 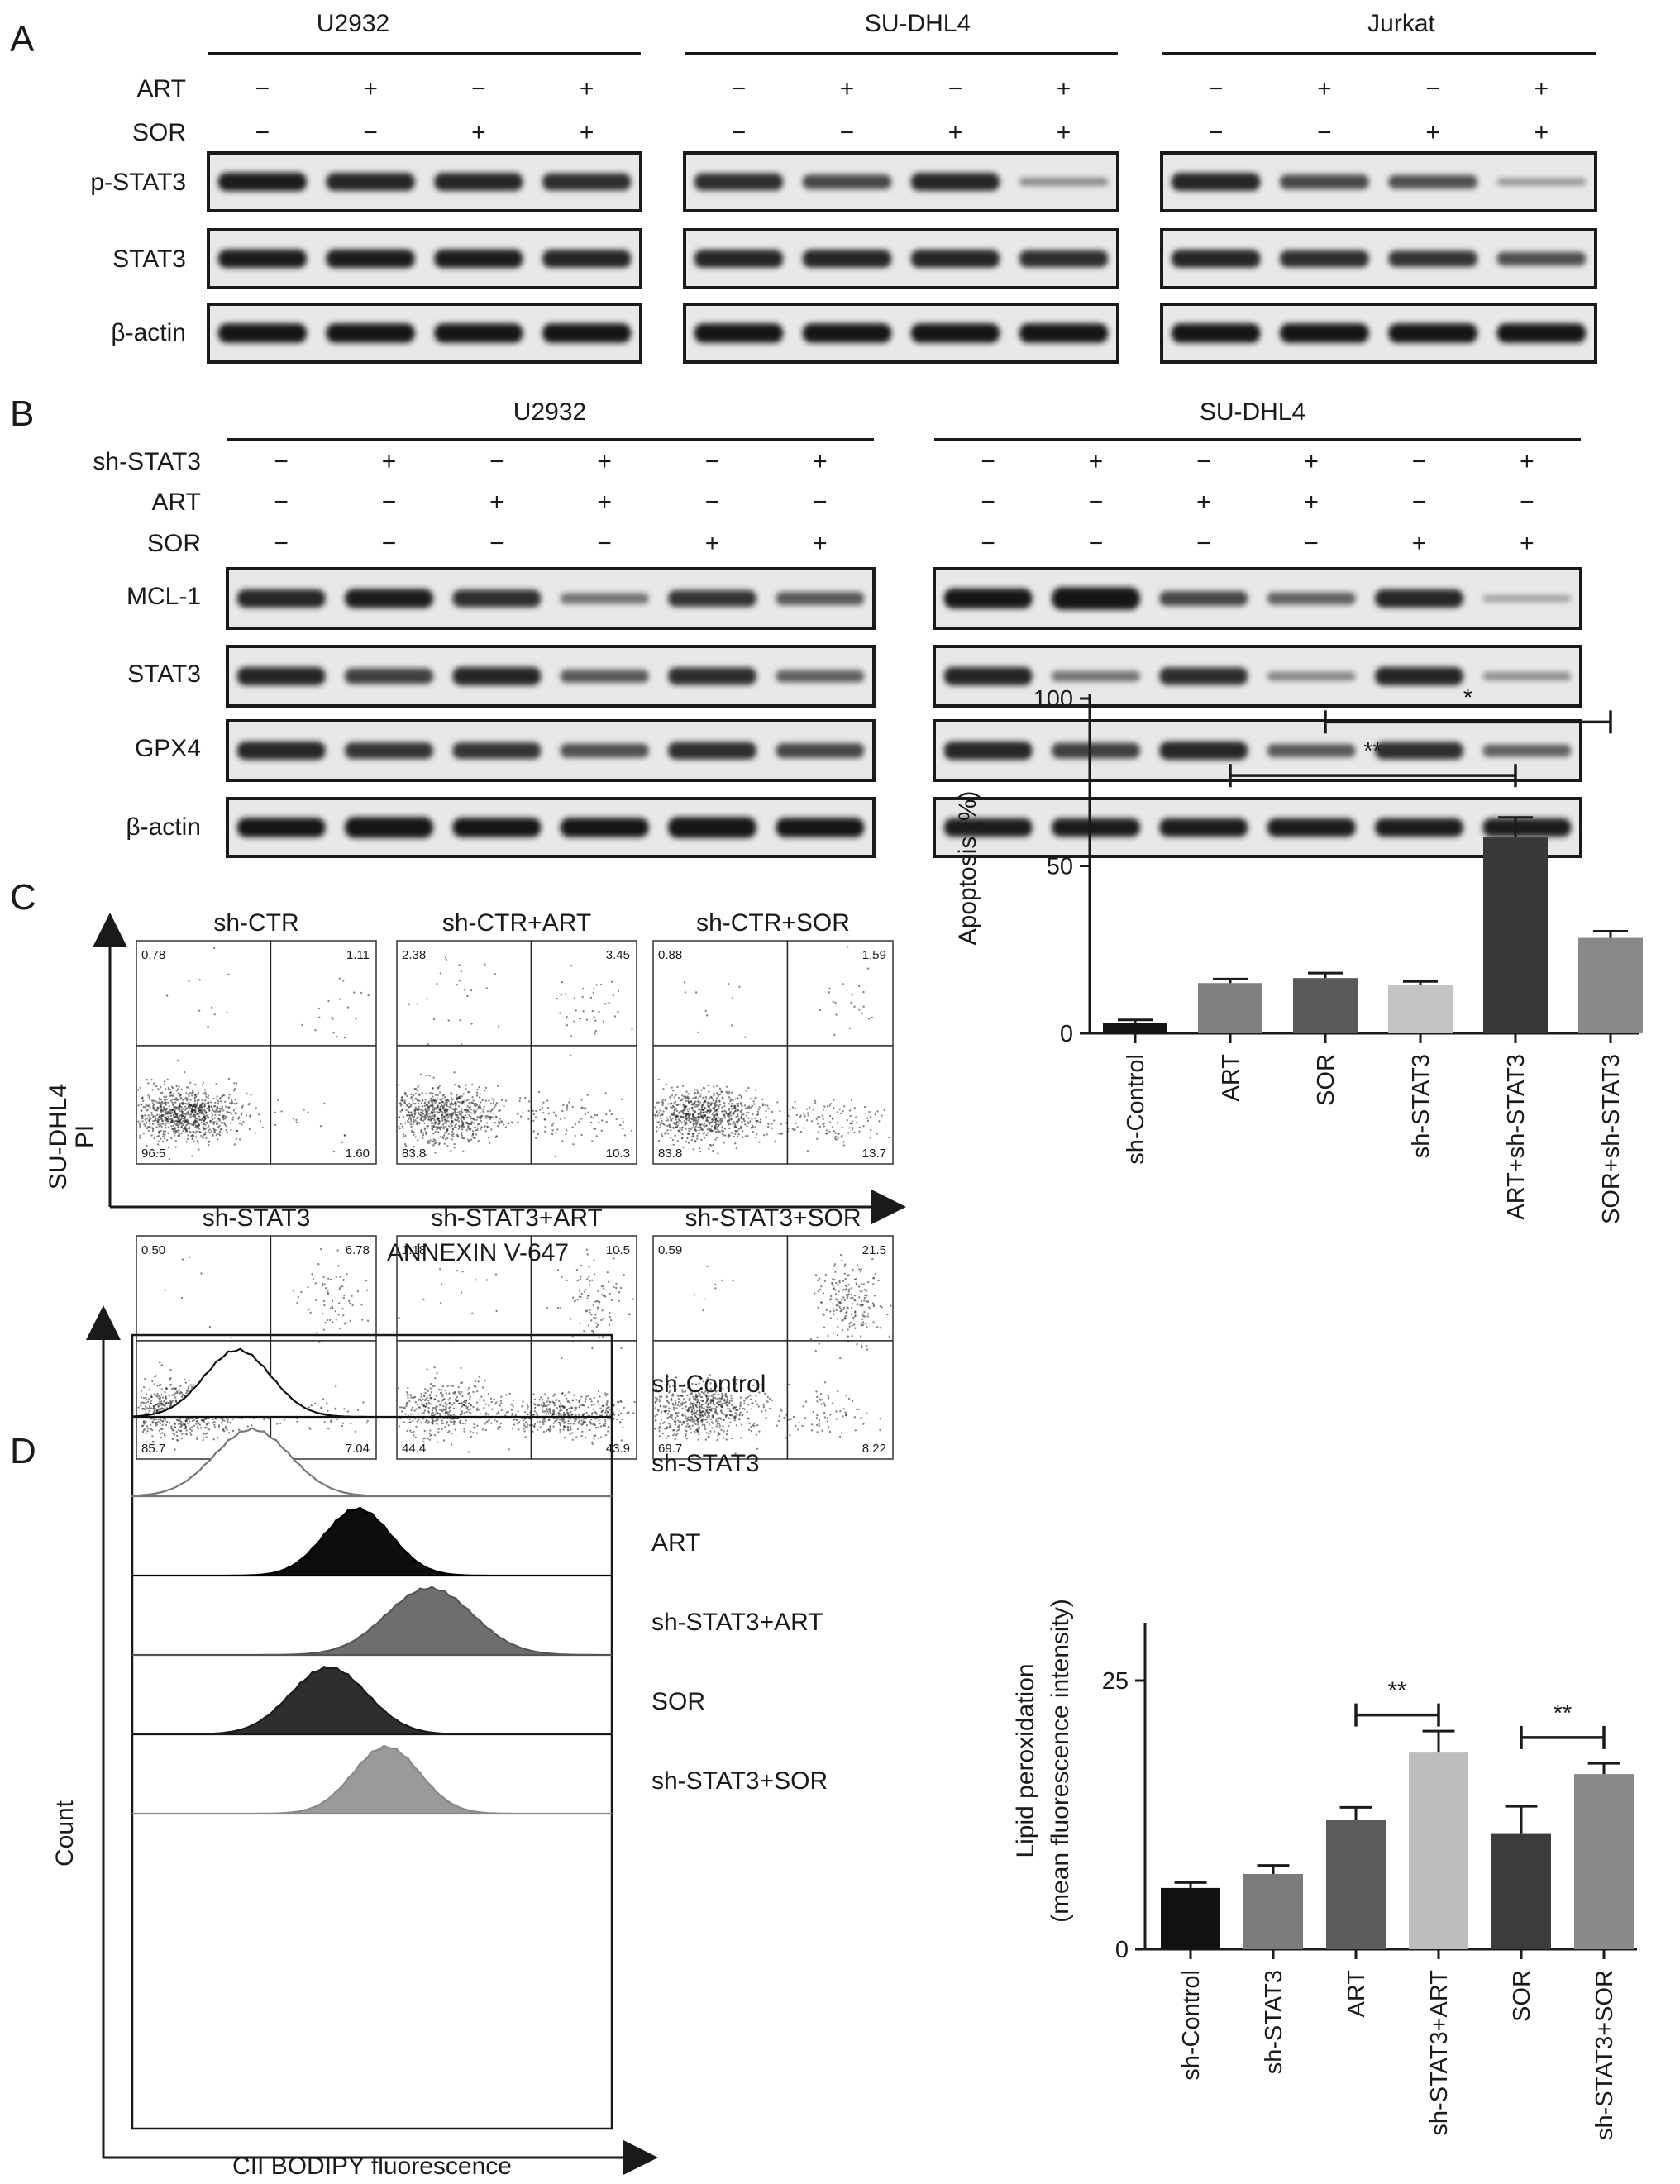 What do you see at coordinates (358, 1250) in the screenshot?
I see `quadrant-value-ur: 6.78` at bounding box center [358, 1250].